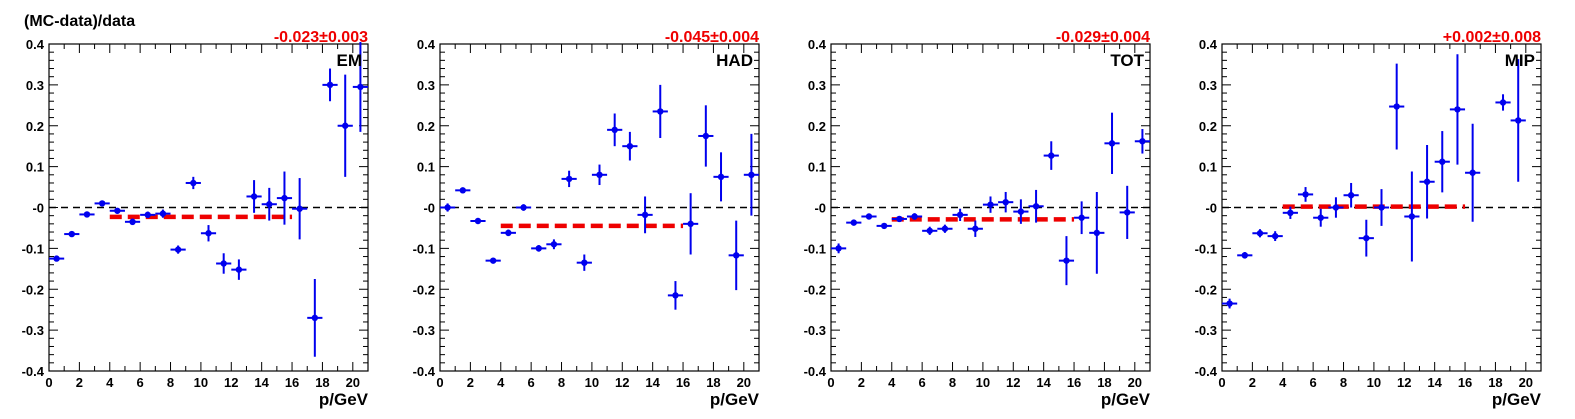 Image resolution: width=1575 pixels, height=419 pixels. I want to click on panel-label: EM, so click(350, 60).